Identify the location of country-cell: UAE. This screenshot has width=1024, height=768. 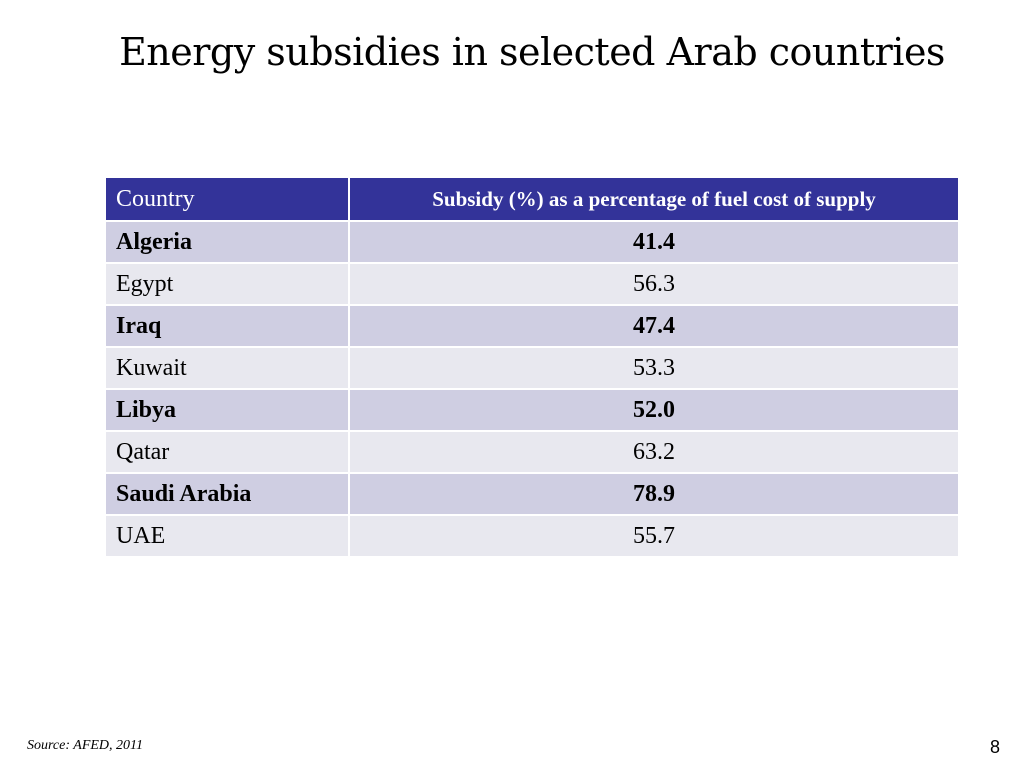
(227, 536).